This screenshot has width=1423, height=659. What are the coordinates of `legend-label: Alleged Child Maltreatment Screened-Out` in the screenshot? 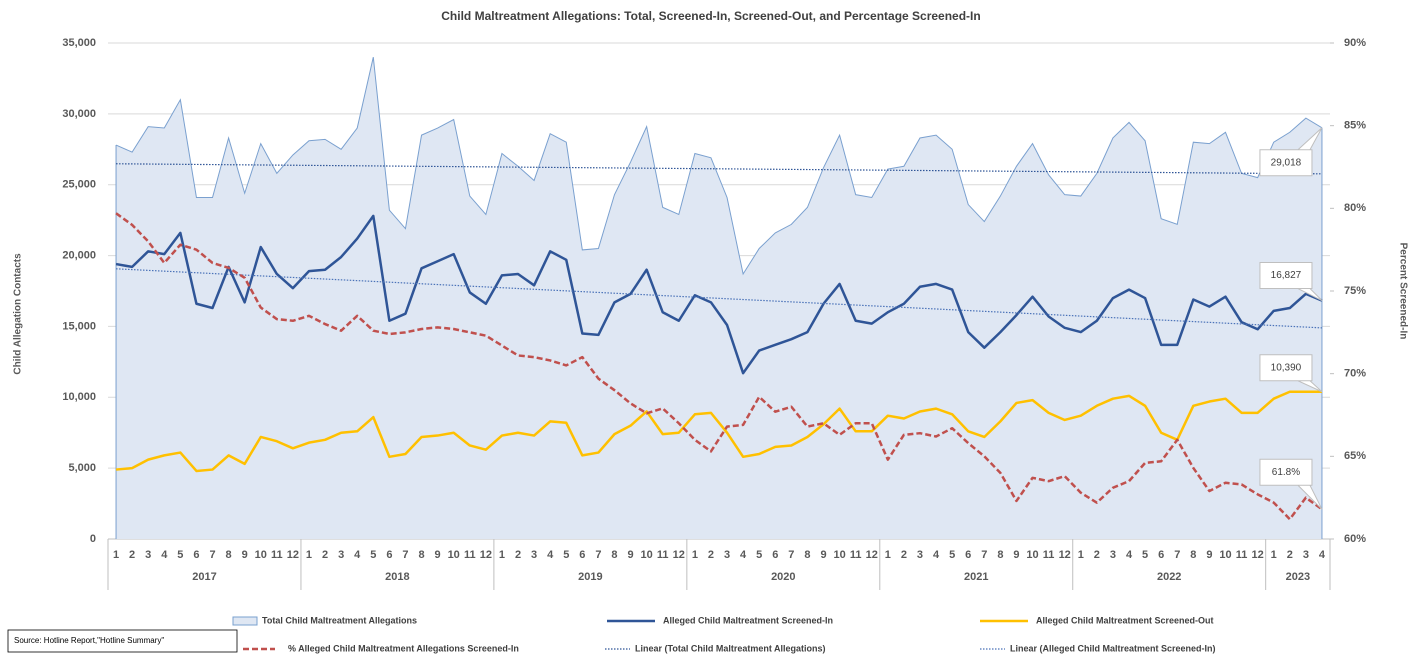 It's located at (1125, 620).